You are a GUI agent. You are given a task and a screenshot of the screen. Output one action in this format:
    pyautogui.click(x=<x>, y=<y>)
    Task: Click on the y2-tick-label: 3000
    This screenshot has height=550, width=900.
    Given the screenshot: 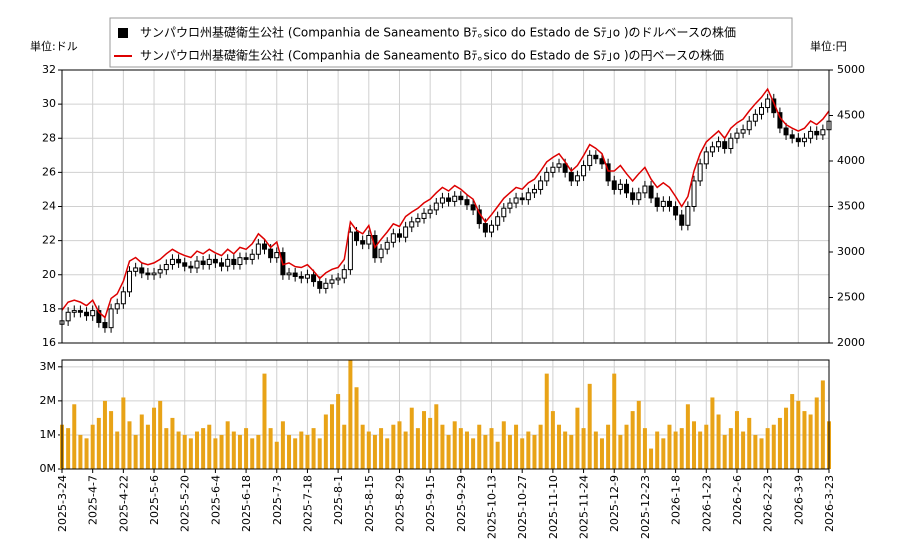 What is the action you would take?
    pyautogui.click(x=851, y=251)
    